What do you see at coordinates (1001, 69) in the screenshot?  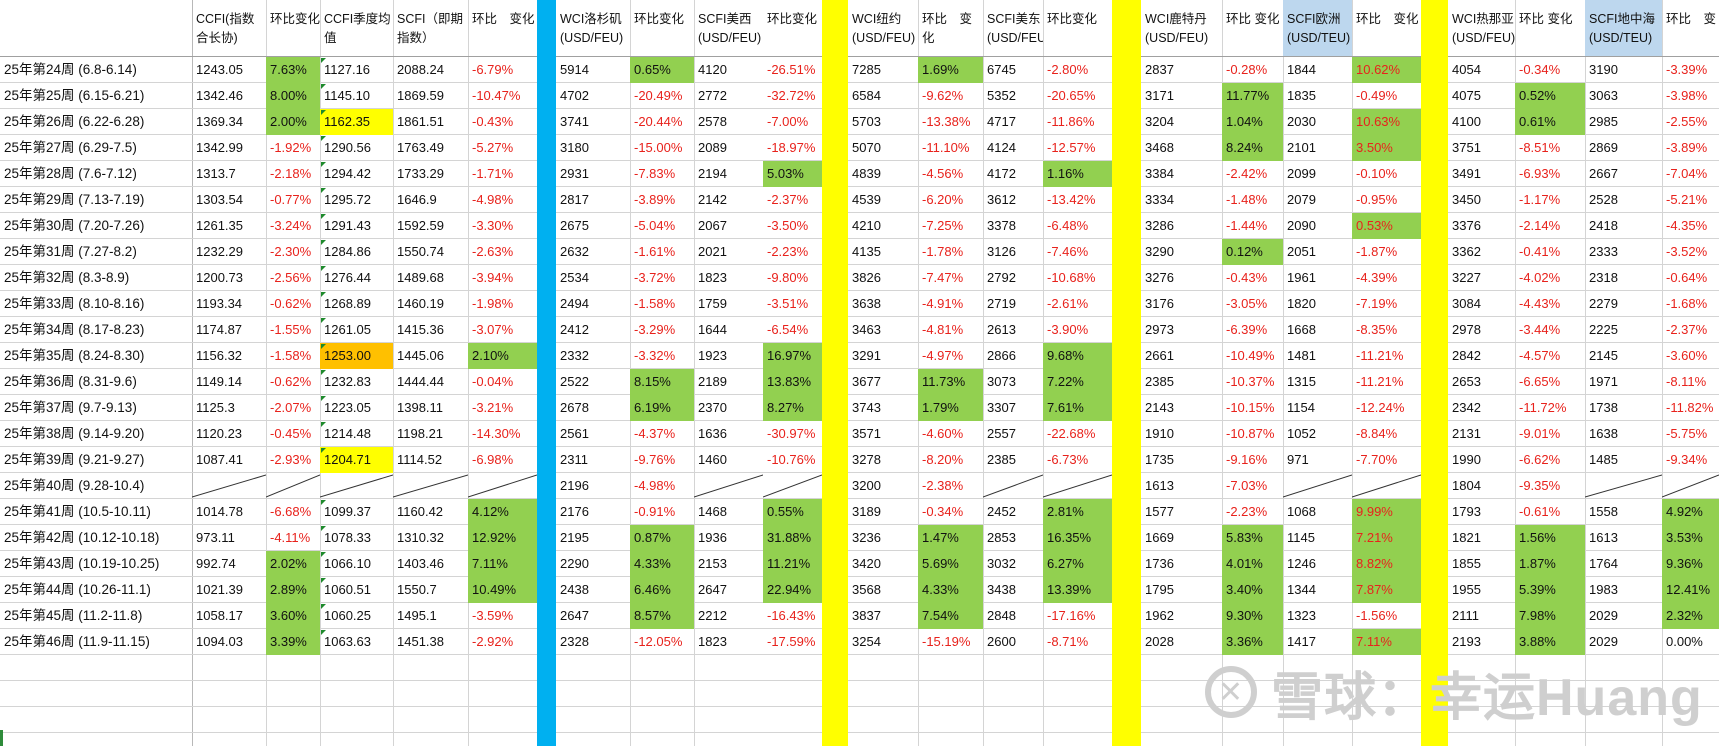 I see `data-cell: 6745` at bounding box center [1001, 69].